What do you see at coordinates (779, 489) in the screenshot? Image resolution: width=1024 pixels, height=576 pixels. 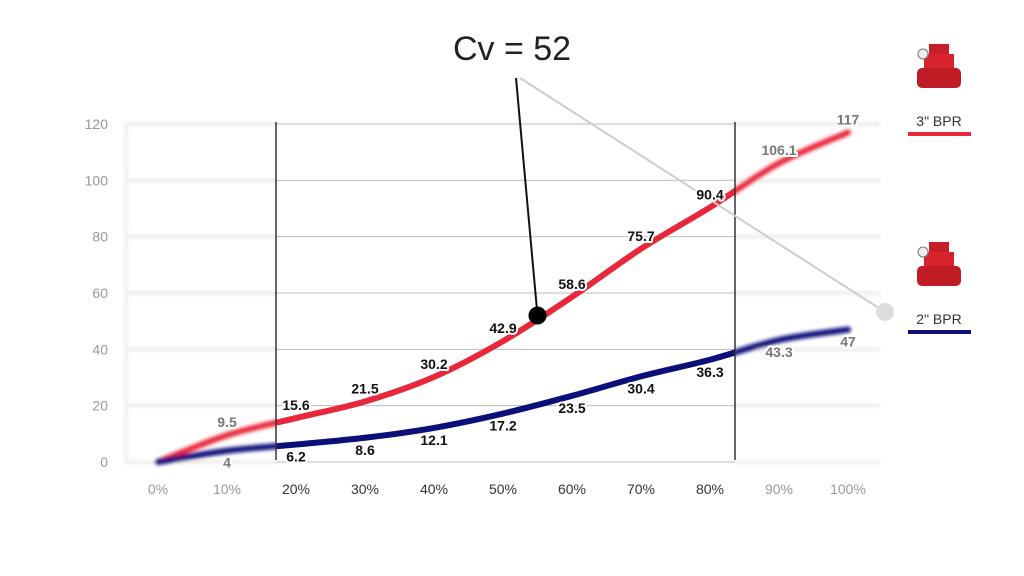 I see `x-tick-label: 90%` at bounding box center [779, 489].